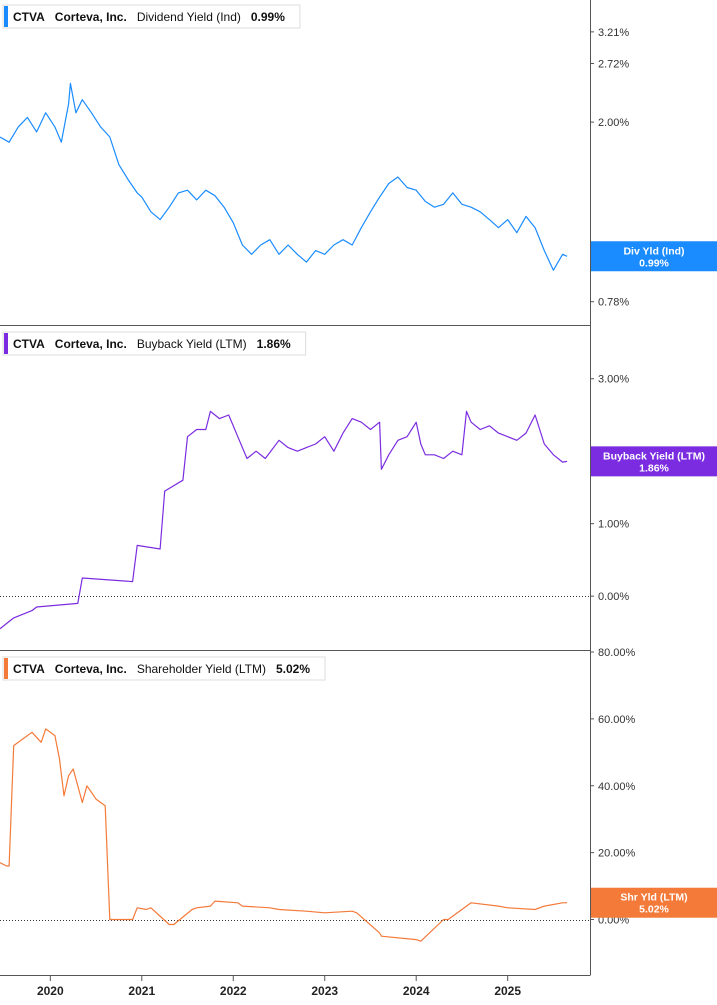  I want to click on badge-label: Buyback Yield (LTM), so click(654, 456).